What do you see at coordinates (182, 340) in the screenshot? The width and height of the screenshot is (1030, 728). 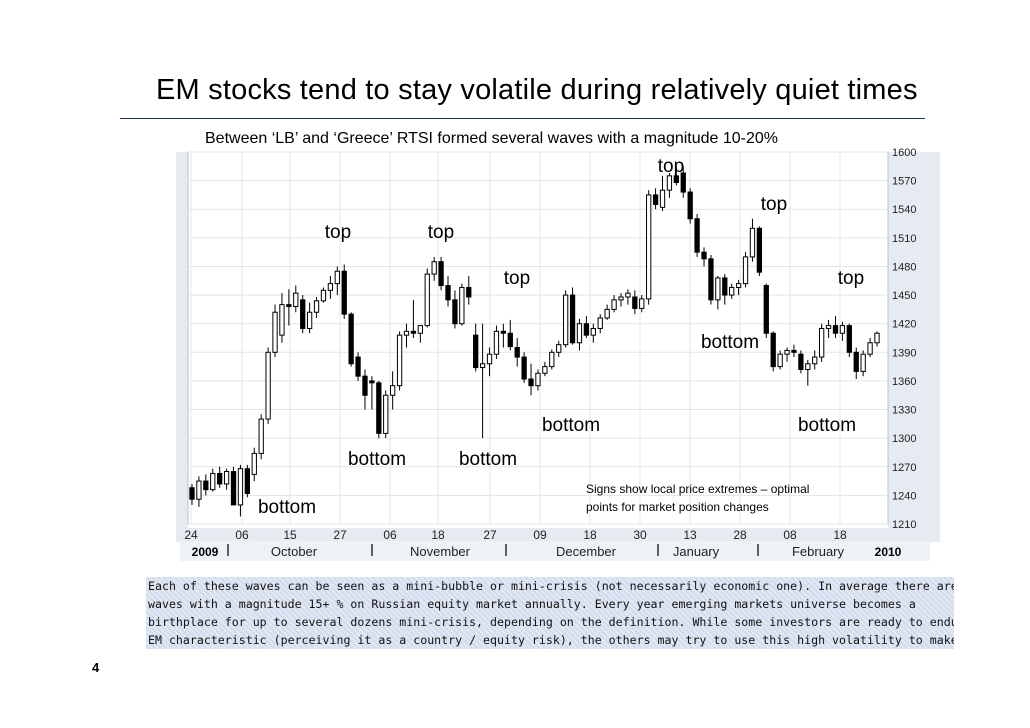 I see `chart-left-margin` at bounding box center [182, 340].